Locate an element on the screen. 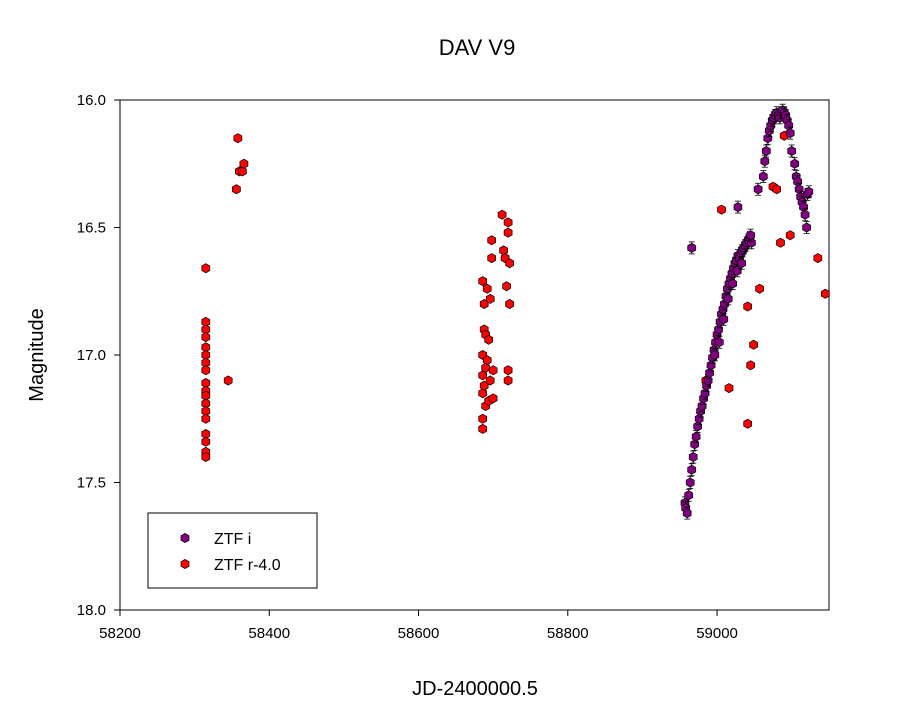 The height and width of the screenshot is (720, 900). y-axis-ticks: 16.0 16.5 17.0 17.5 18.0 is located at coordinates (98, 355).